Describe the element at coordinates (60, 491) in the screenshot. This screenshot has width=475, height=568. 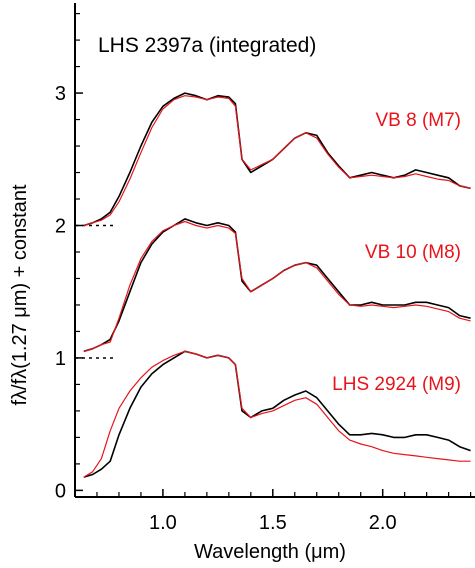
I see `y-tick-label: 0` at that location.